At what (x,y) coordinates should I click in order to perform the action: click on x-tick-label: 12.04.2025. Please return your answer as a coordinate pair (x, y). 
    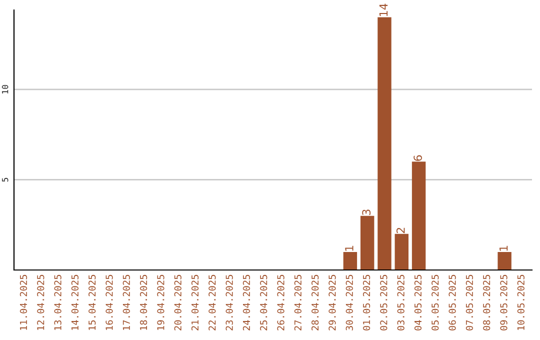
    Looking at the image, I should click on (40, 302).